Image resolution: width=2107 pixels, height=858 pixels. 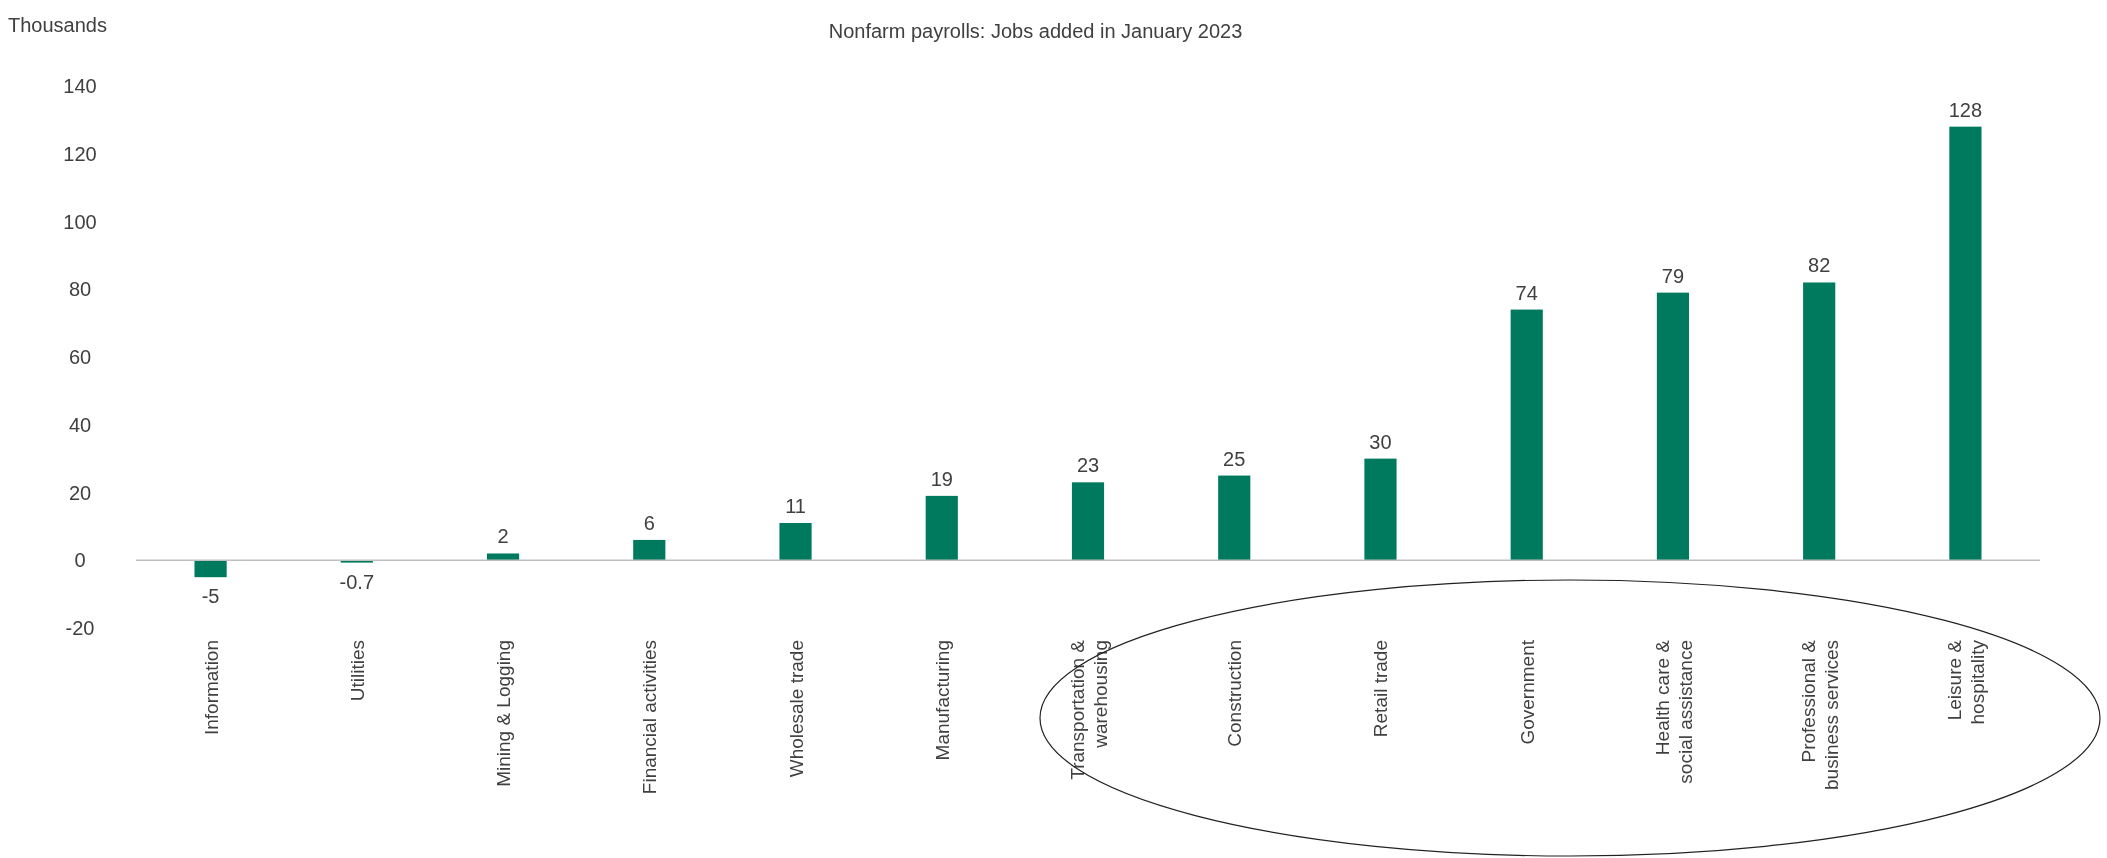 I want to click on data-label: 23, so click(x=1088, y=465).